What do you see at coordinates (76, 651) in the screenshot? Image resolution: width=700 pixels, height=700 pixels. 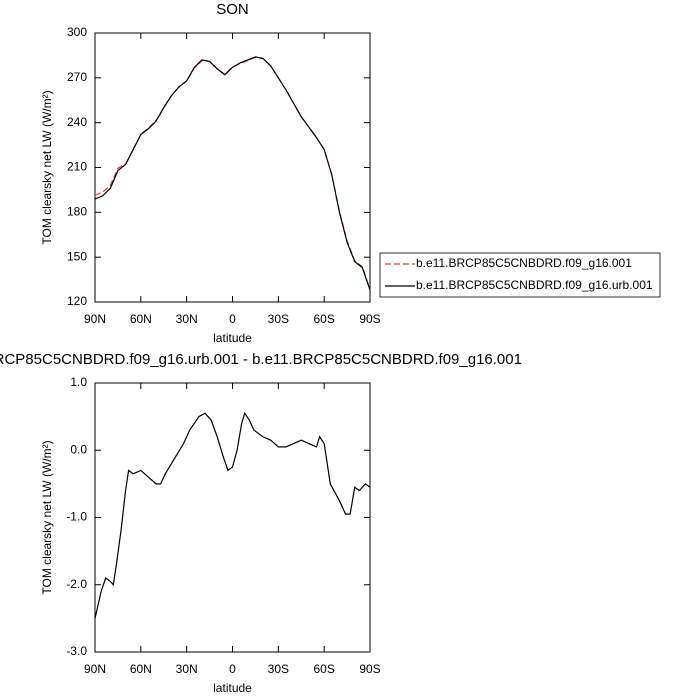 I see `y-tick-label: -3.0` at bounding box center [76, 651].